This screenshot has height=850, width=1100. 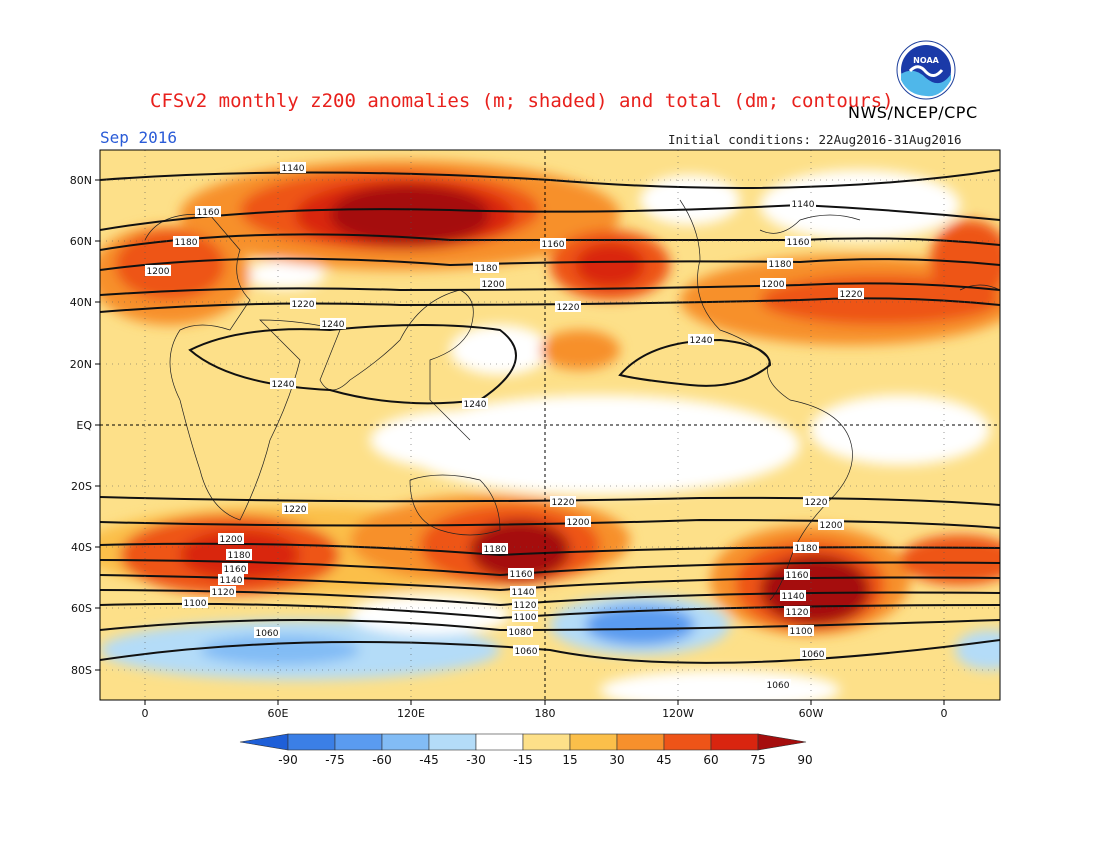 What do you see at coordinates (545, 713) in the screenshot?
I see `lon-label: 180` at bounding box center [545, 713].